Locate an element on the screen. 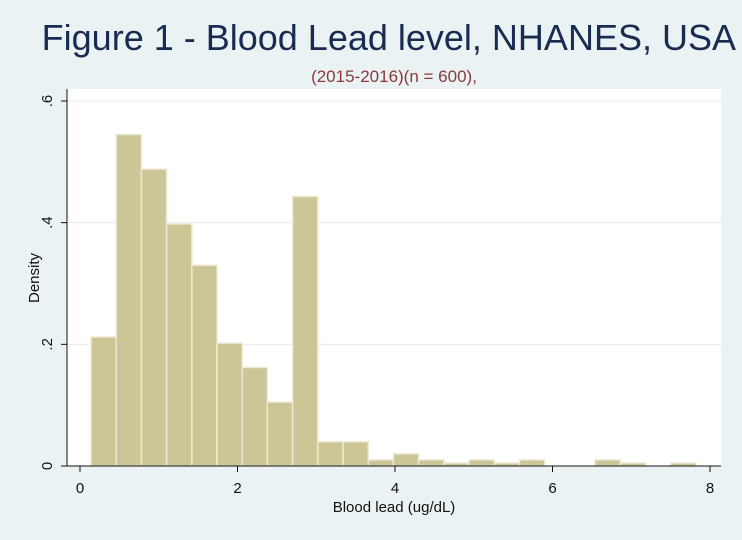 Image resolution: width=742 pixels, height=540 pixels. x-tick-label: 6 is located at coordinates (552, 488).